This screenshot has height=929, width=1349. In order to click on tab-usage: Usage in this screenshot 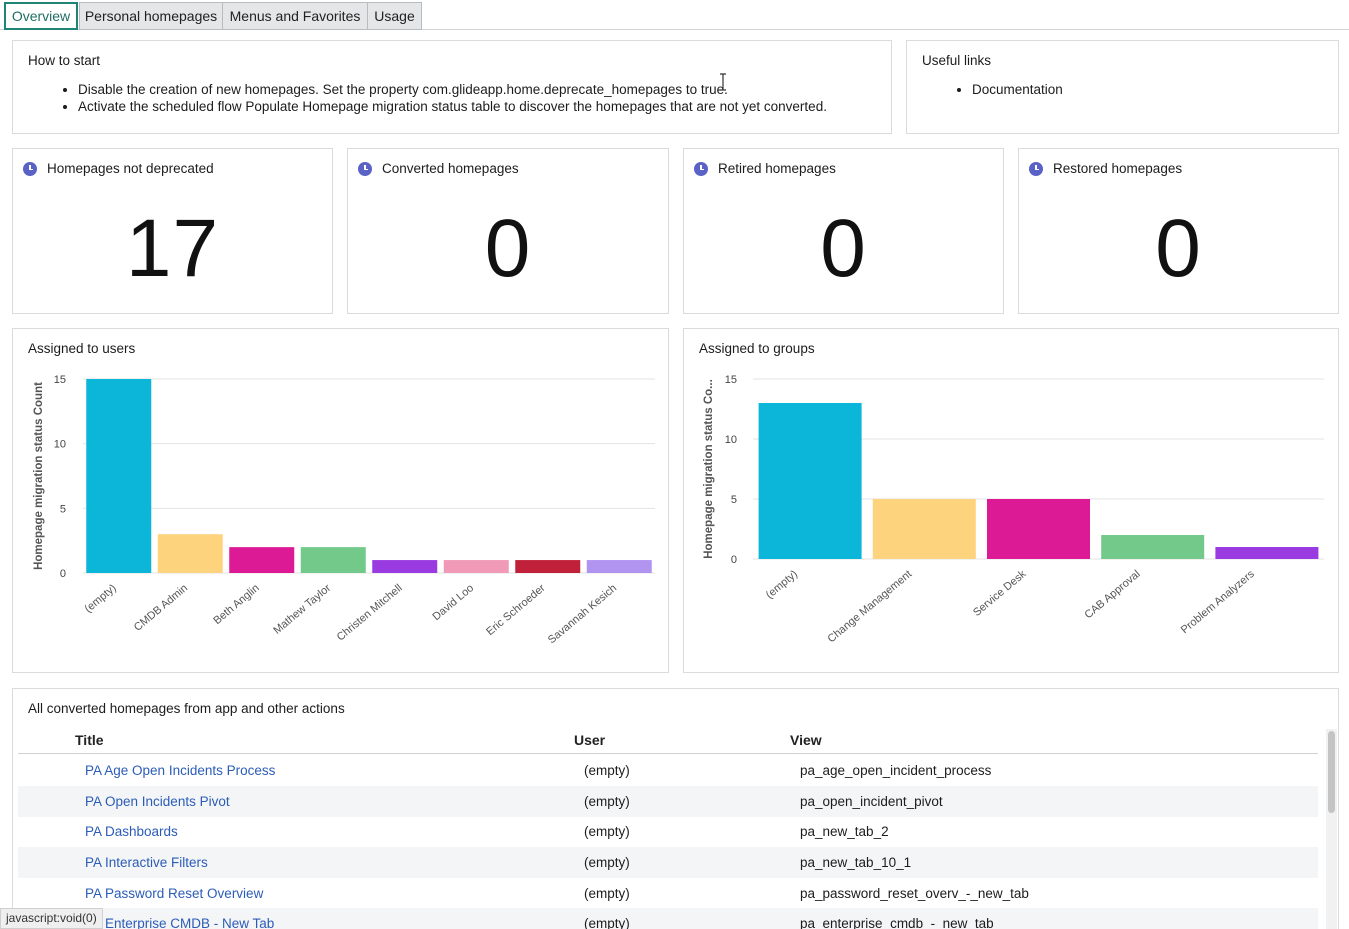, I will do `click(394, 16)`.